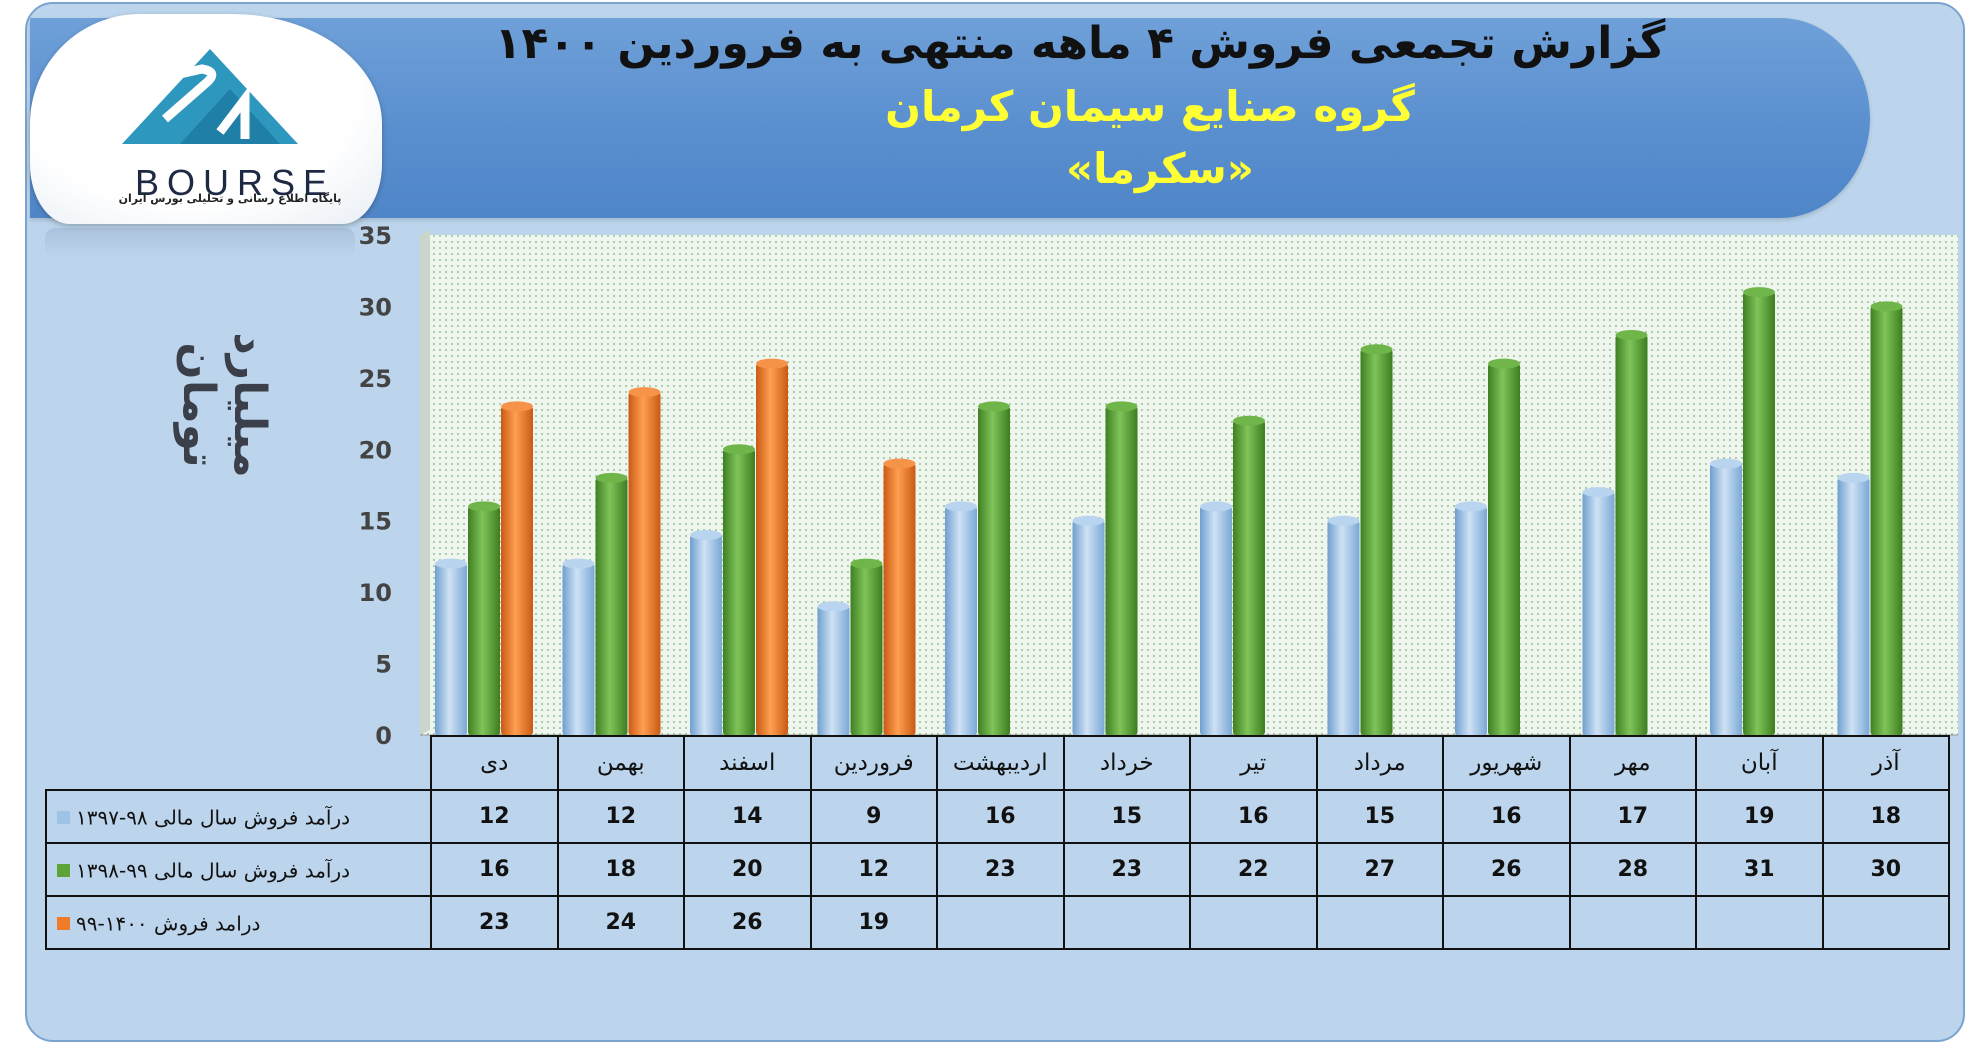  Describe the element at coordinates (210, 96) in the screenshot. I see `logo-mark-icon` at that location.